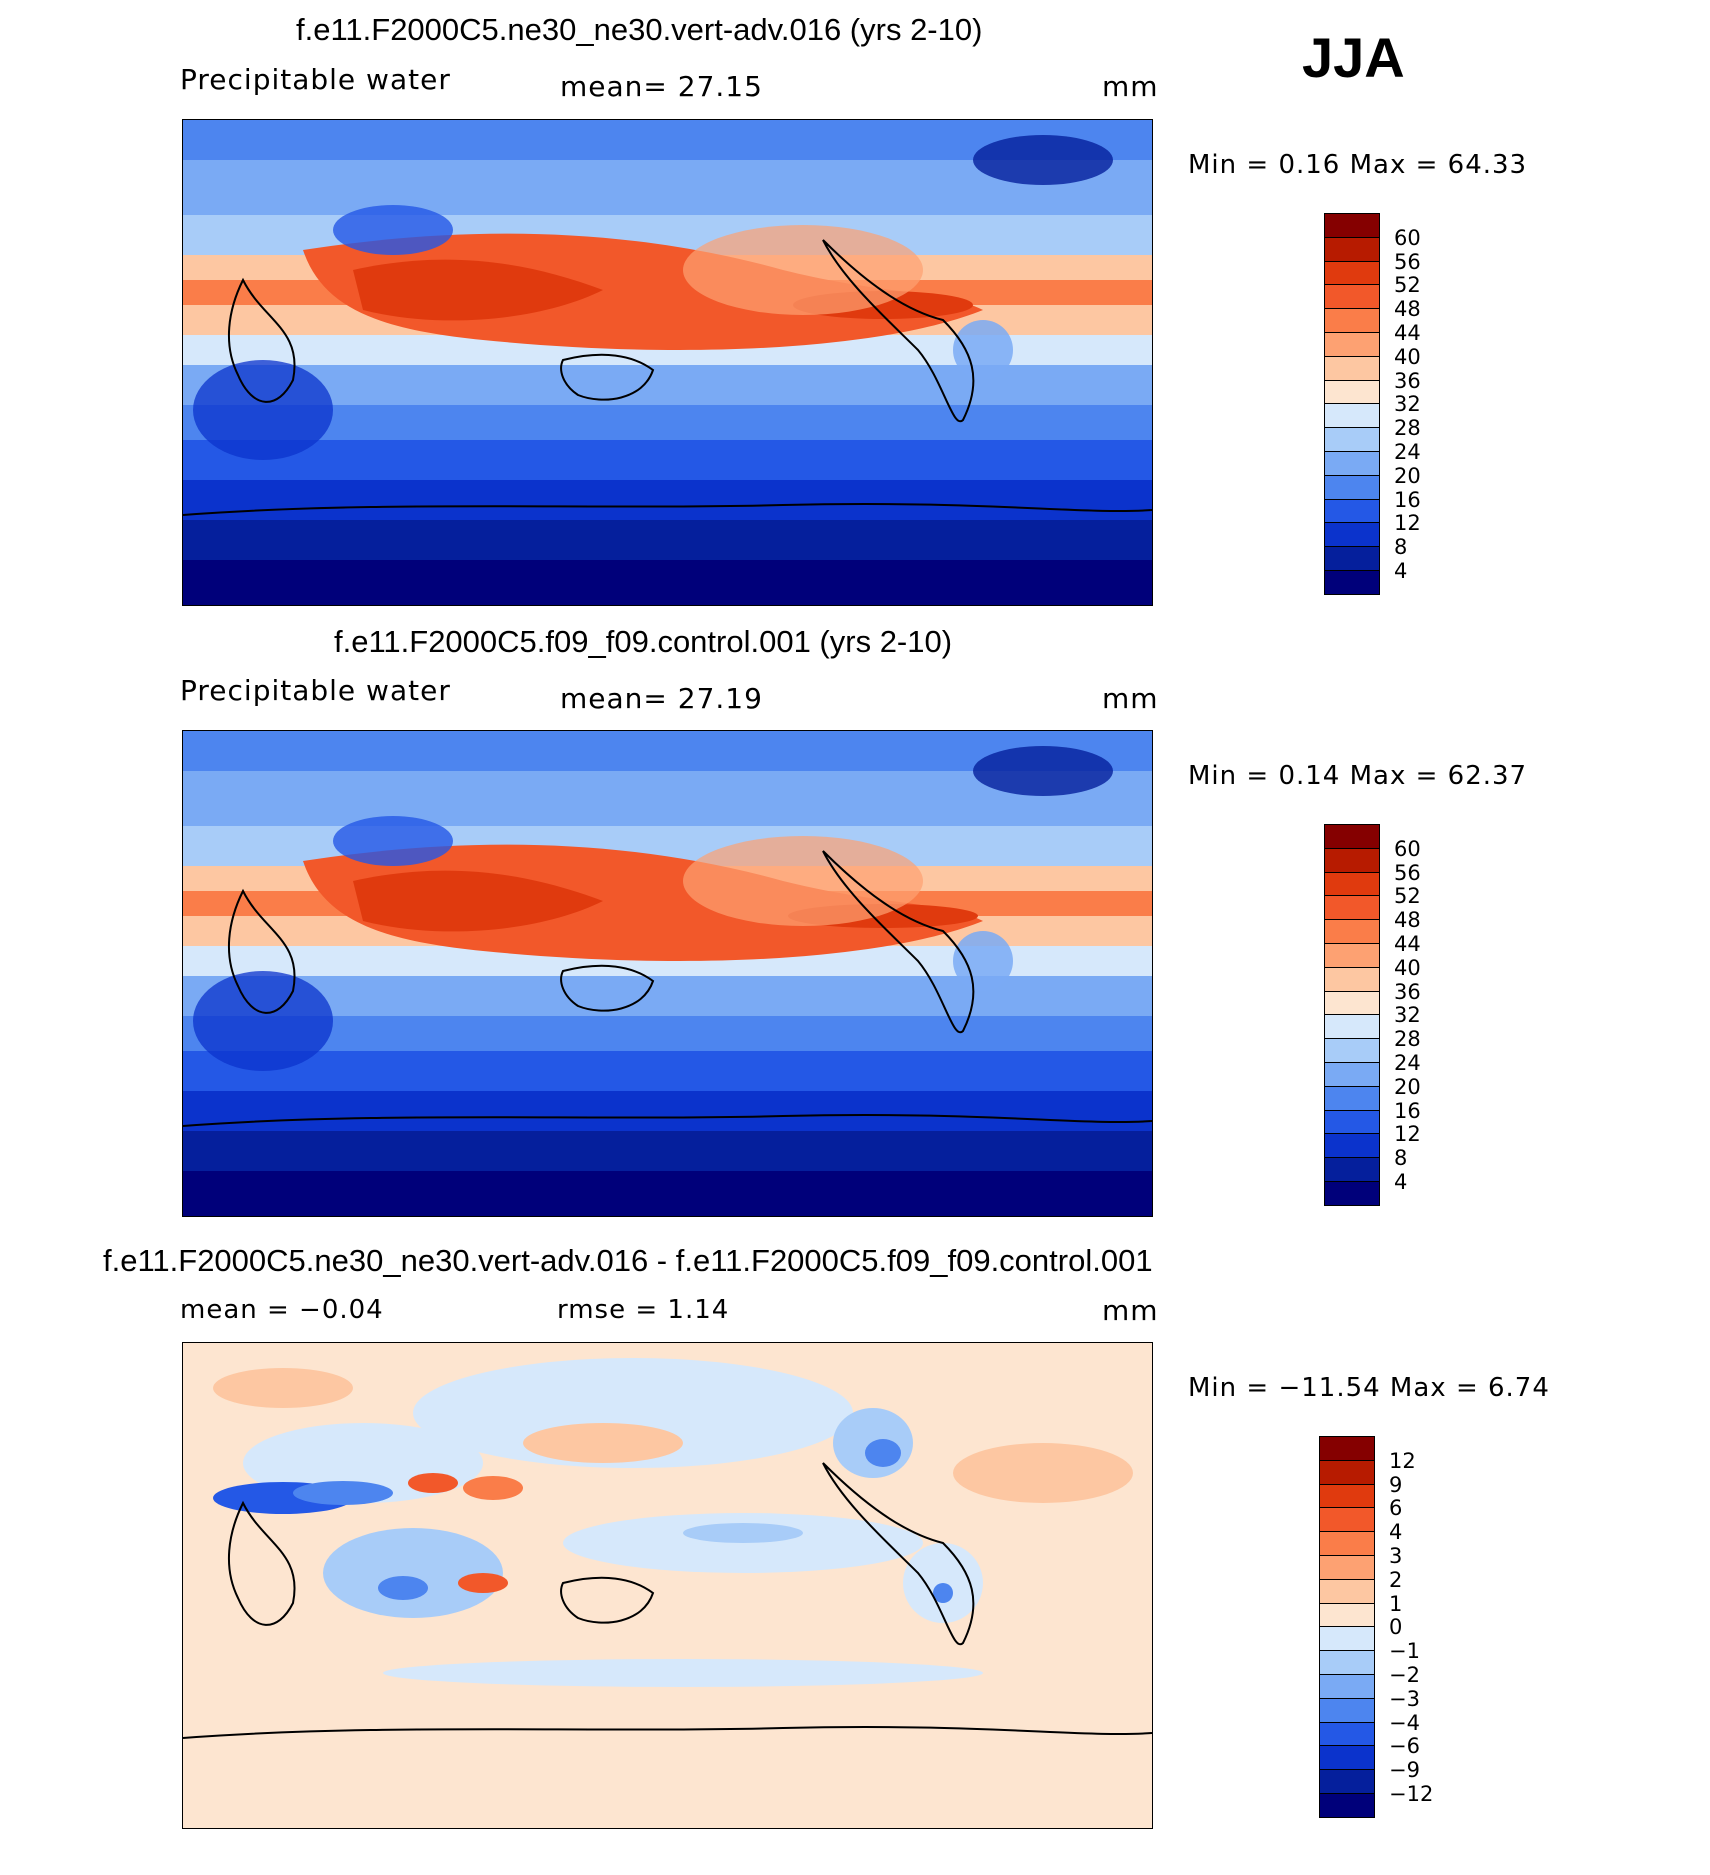  Describe the element at coordinates (315, 690) in the screenshot. I see `panel-2-variable: Precipitable water` at that location.